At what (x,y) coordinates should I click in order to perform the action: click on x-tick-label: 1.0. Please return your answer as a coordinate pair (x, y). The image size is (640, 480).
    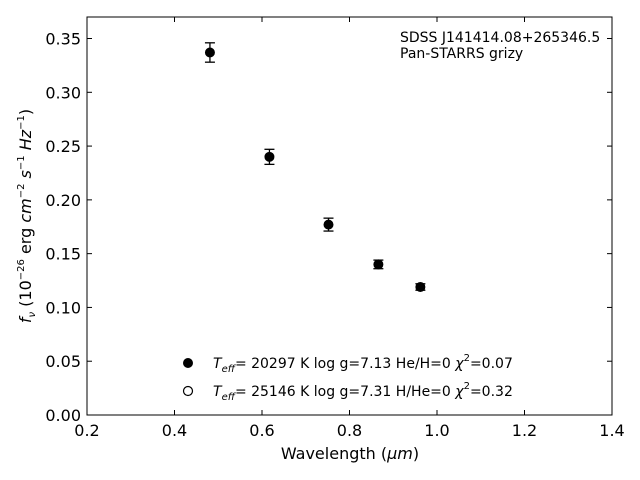
    Looking at the image, I should click on (436, 430).